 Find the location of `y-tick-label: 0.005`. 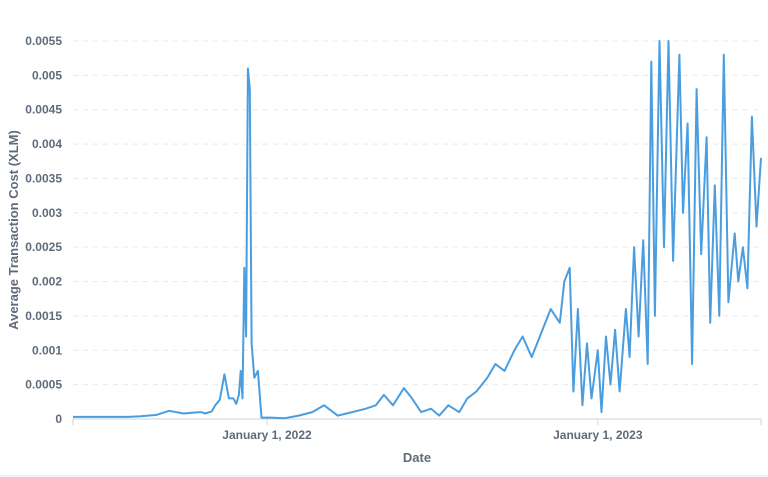

y-tick-label: 0.005 is located at coordinates (47, 75).